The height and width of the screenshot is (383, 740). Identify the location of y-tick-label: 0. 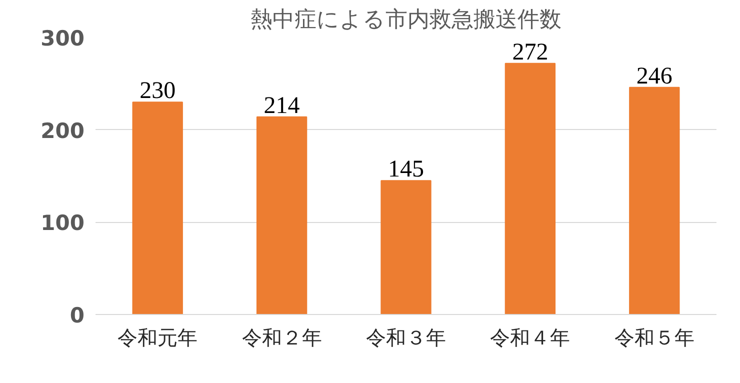
(77, 316).